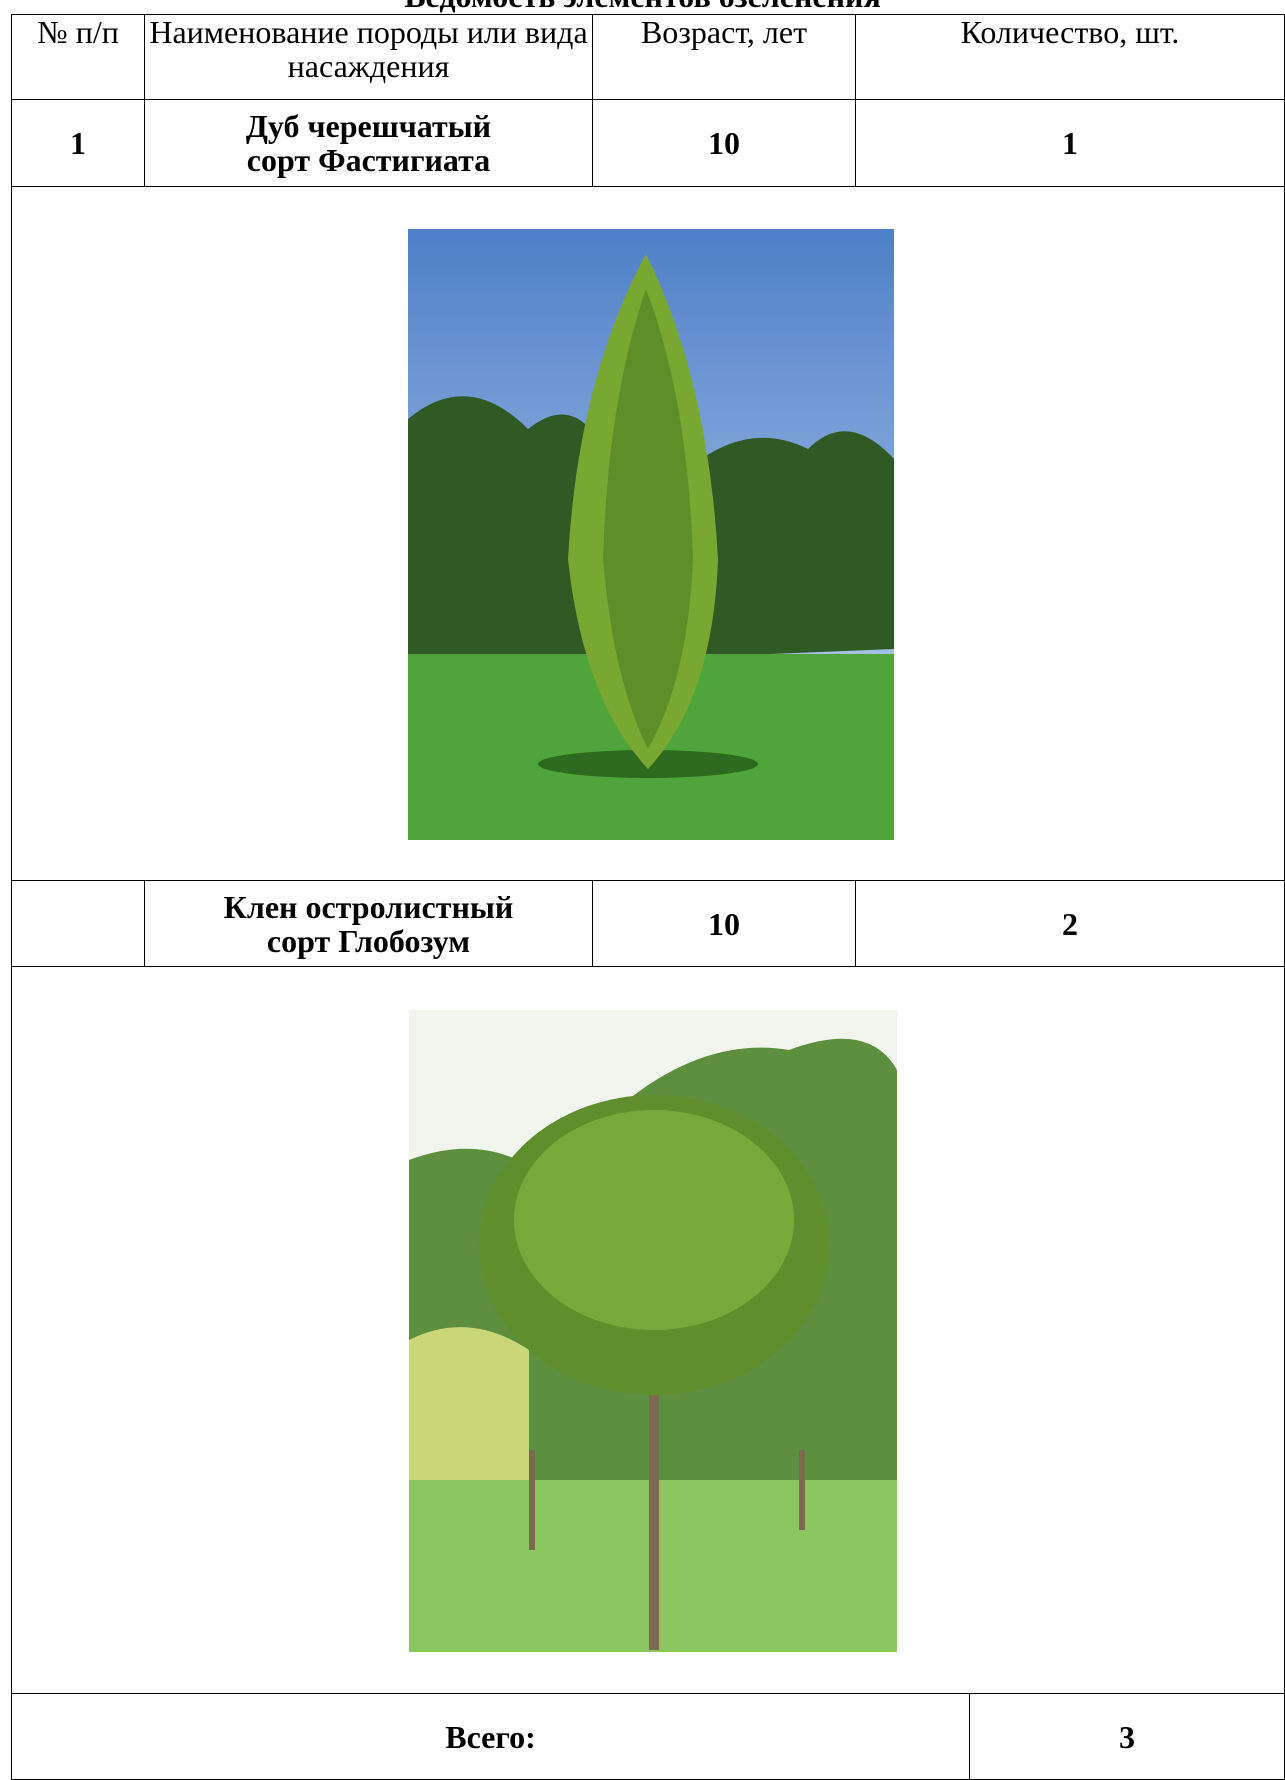 This screenshot has width=1285, height=1780. What do you see at coordinates (78, 57) in the screenshot?
I see `header-cell: № п/п` at bounding box center [78, 57].